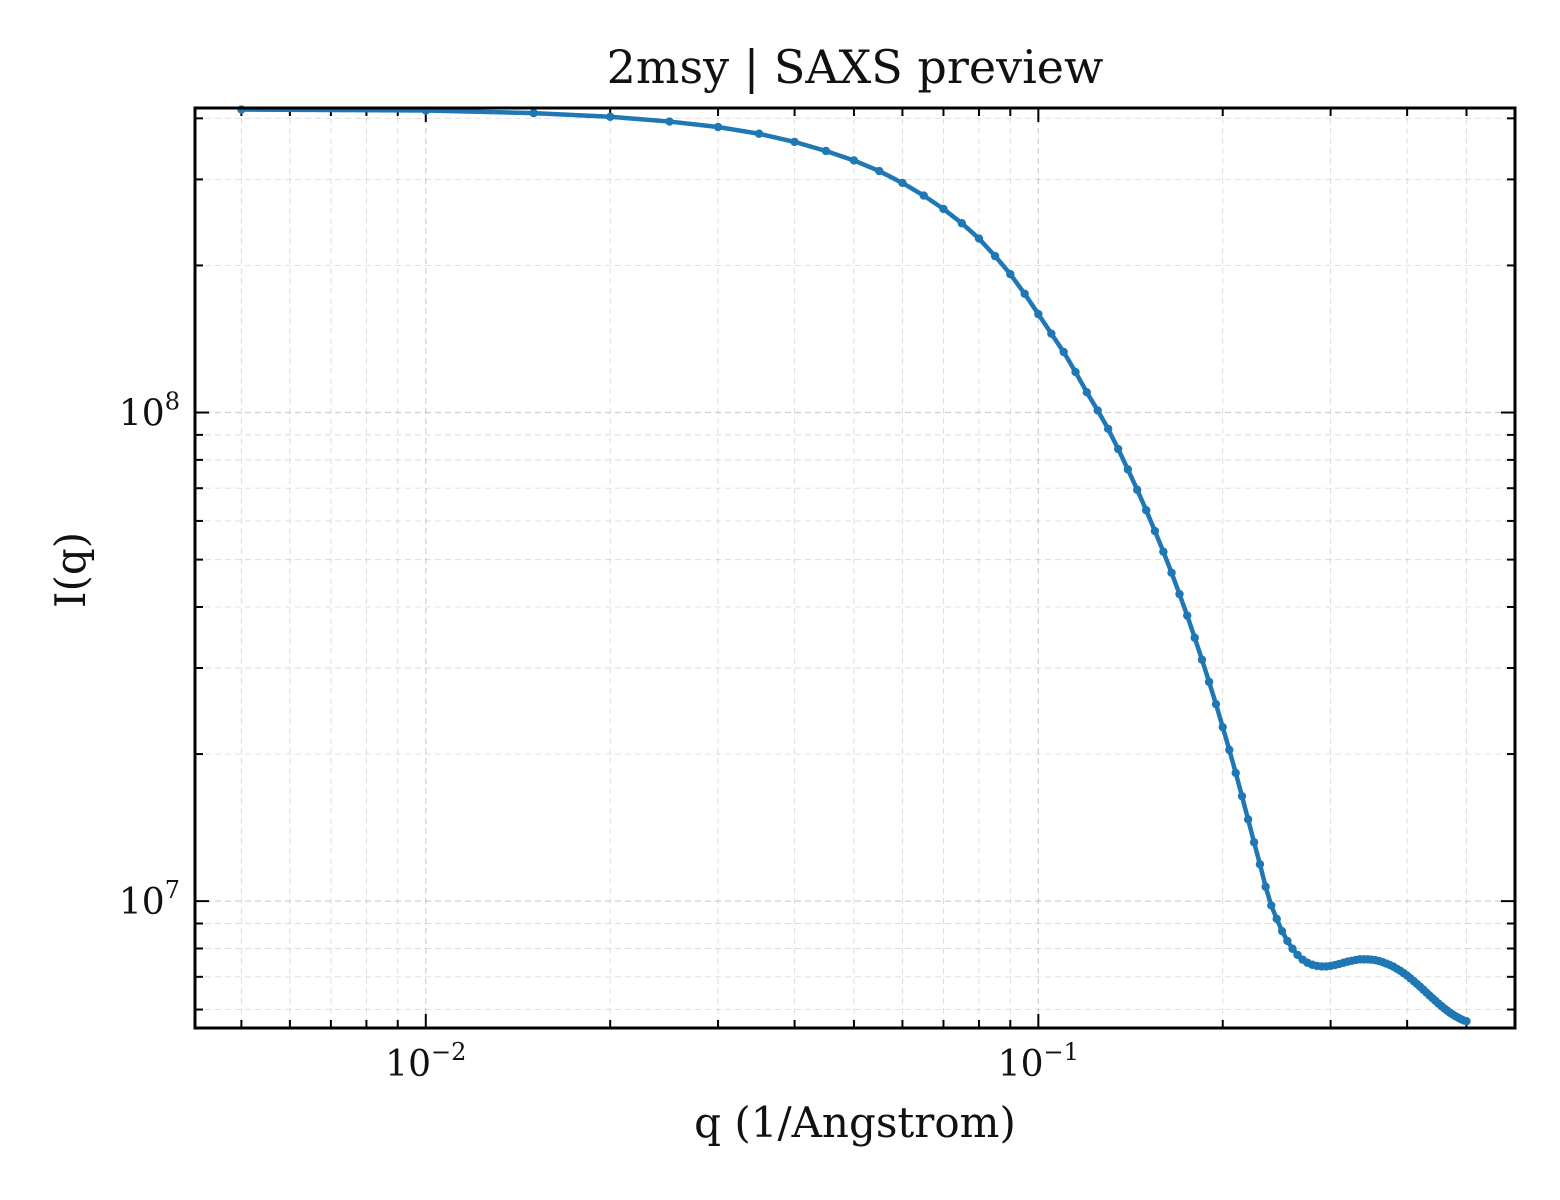 The image size is (1560, 1200). Describe the element at coordinates (172, 402) in the screenshot. I see `y-tick-label-exponent: 8` at that location.